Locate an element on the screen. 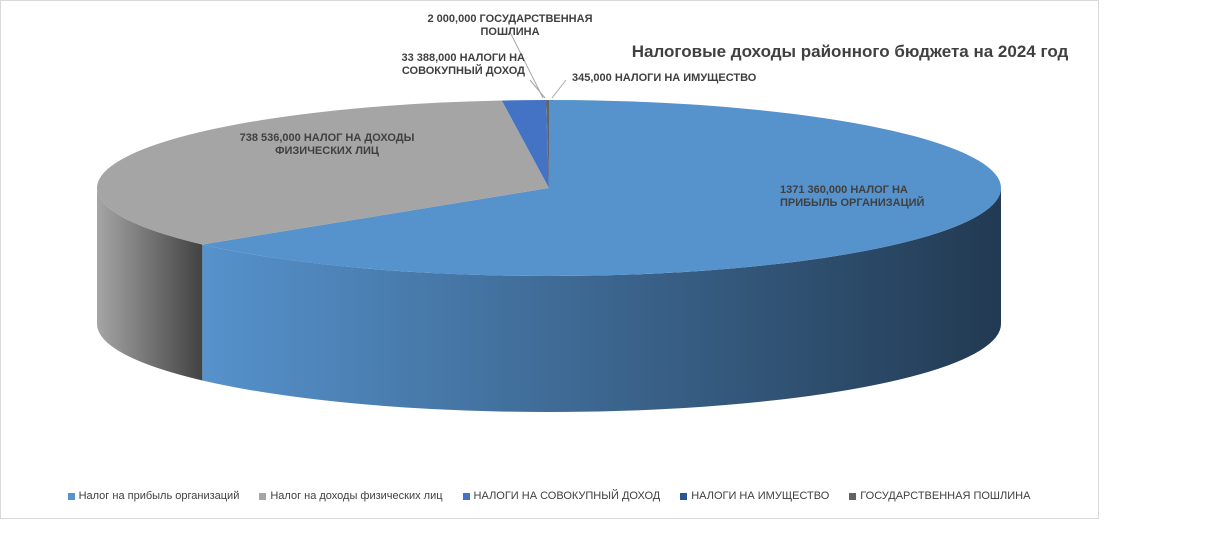 The image size is (1225, 550). legend-item: ГОСУДАРСТВЕННАЯ ПОШЛИНА is located at coordinates (939, 496).